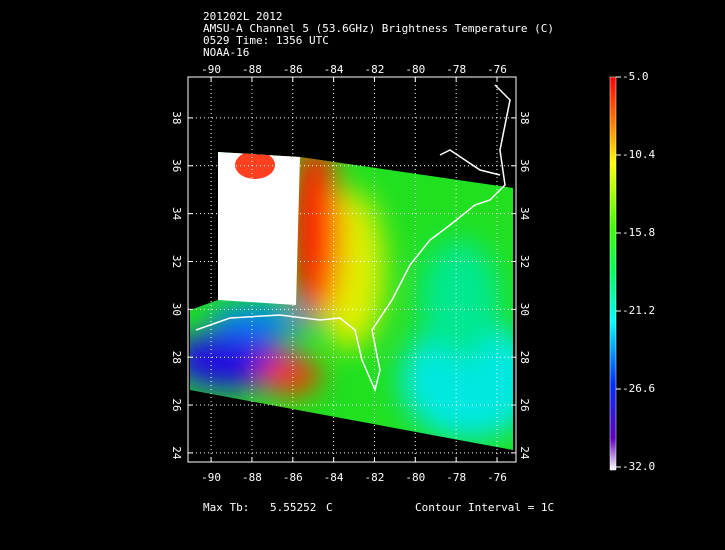  What do you see at coordinates (638, 388) in the screenshot?
I see `colorbar-label: -26.6` at bounding box center [638, 388].